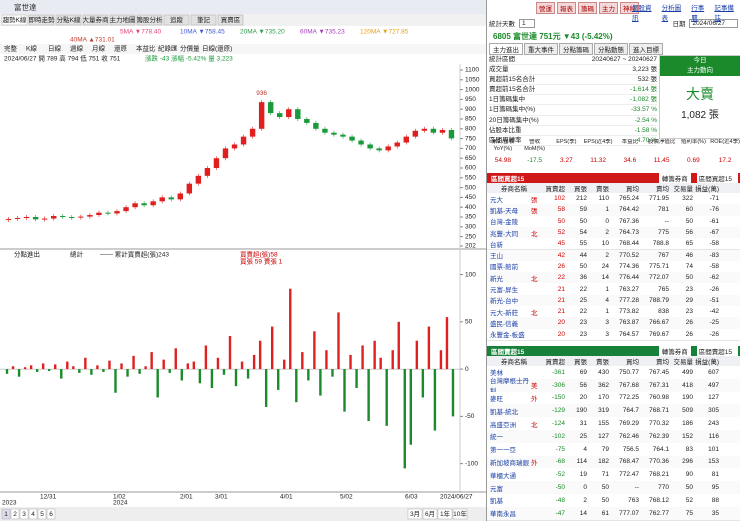  What do you see at coordinates (217, 48) in the screenshot?
I see `toolbar-item: 日線(還原)` at bounding box center [217, 48].